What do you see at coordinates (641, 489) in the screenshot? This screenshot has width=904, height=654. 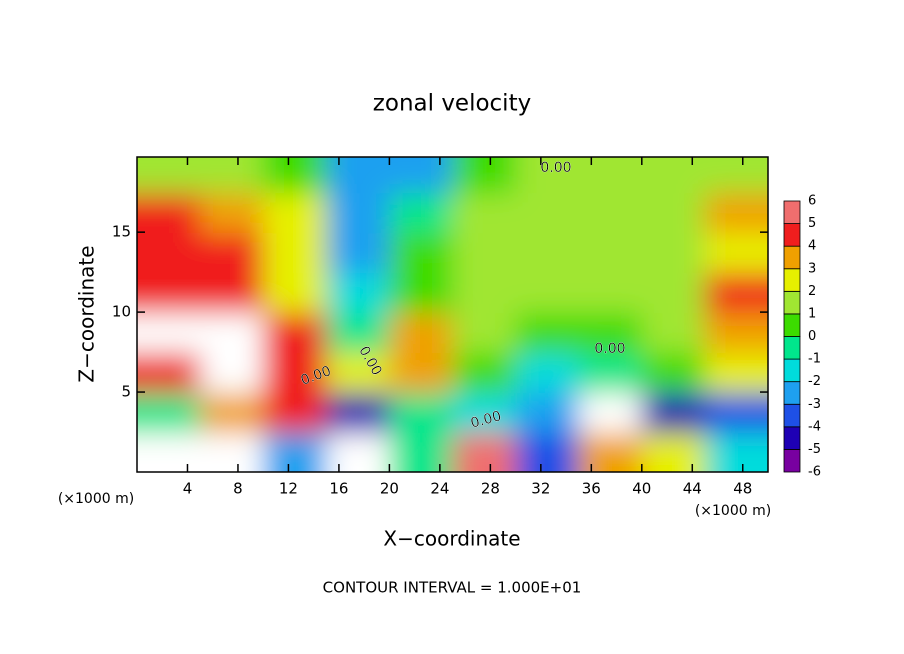 I see `x-tick-label: 40` at bounding box center [641, 489].